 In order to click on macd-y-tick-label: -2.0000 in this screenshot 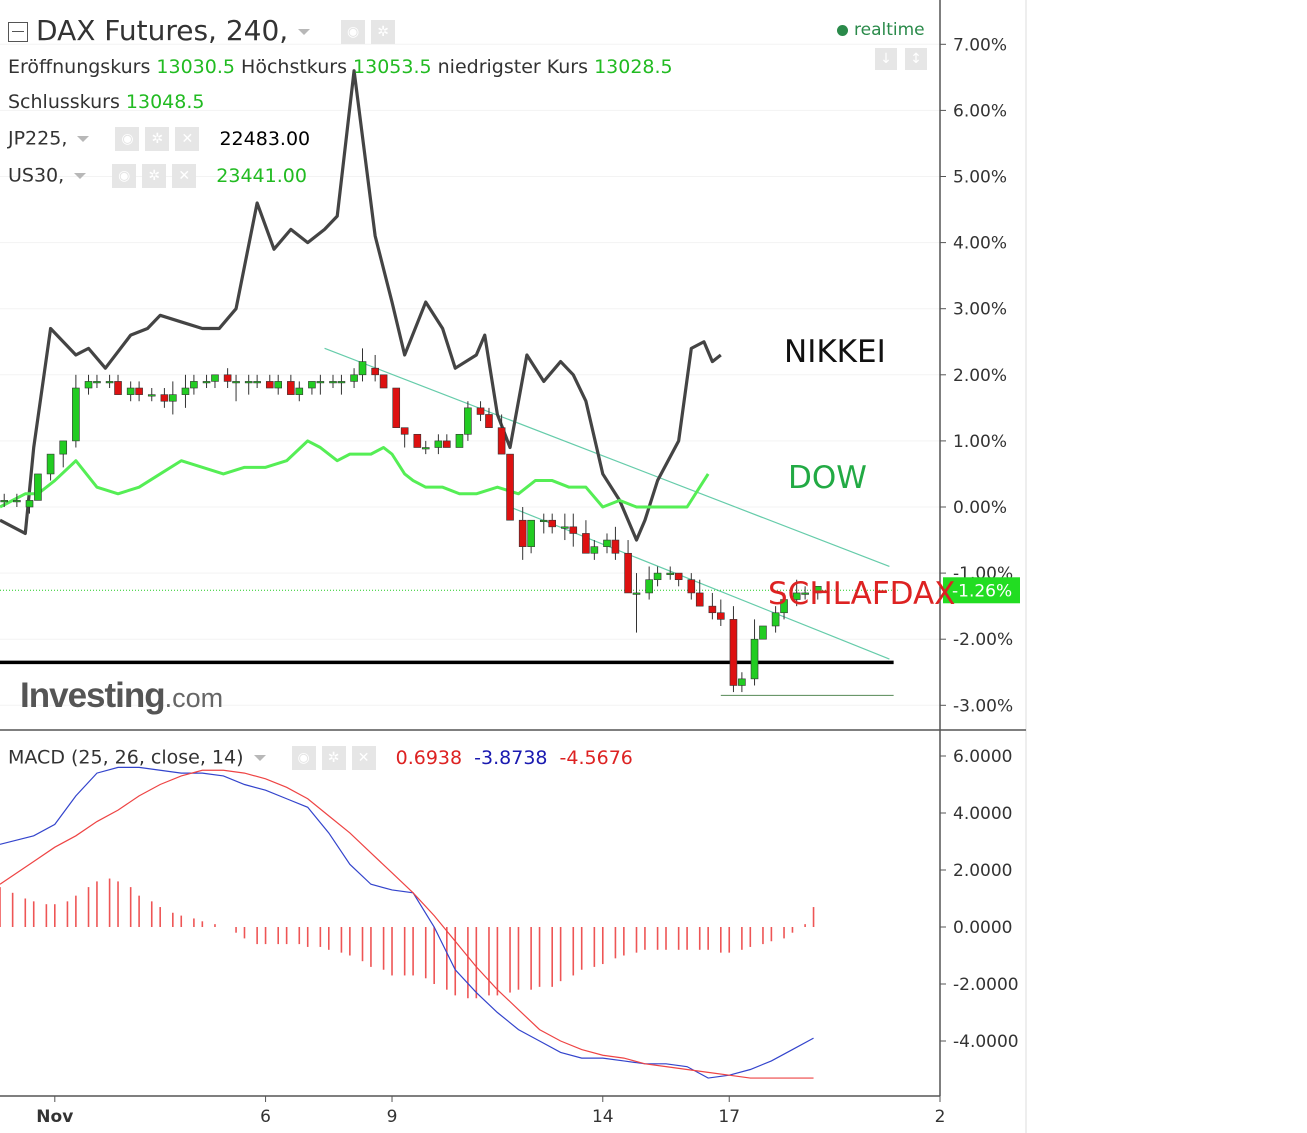, I will do `click(986, 985)`.